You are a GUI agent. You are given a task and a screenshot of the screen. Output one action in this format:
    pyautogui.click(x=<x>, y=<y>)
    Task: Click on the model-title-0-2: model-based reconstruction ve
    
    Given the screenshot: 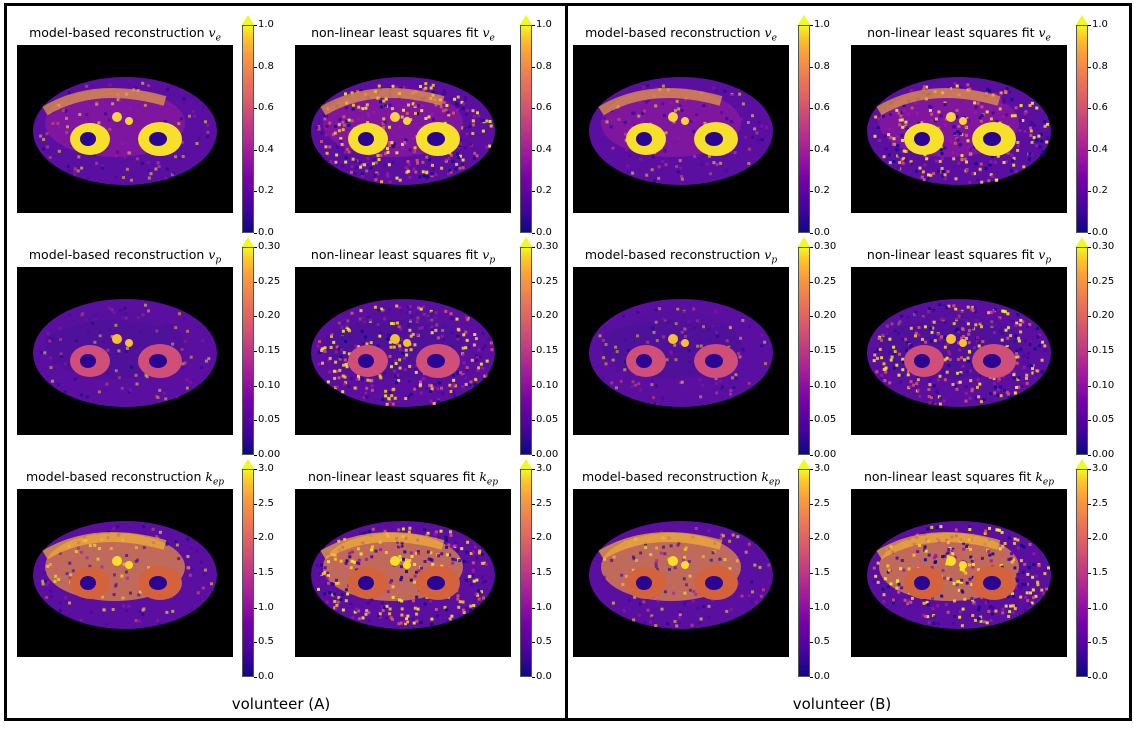 What is the action you would take?
    pyautogui.click(x=681, y=34)
    